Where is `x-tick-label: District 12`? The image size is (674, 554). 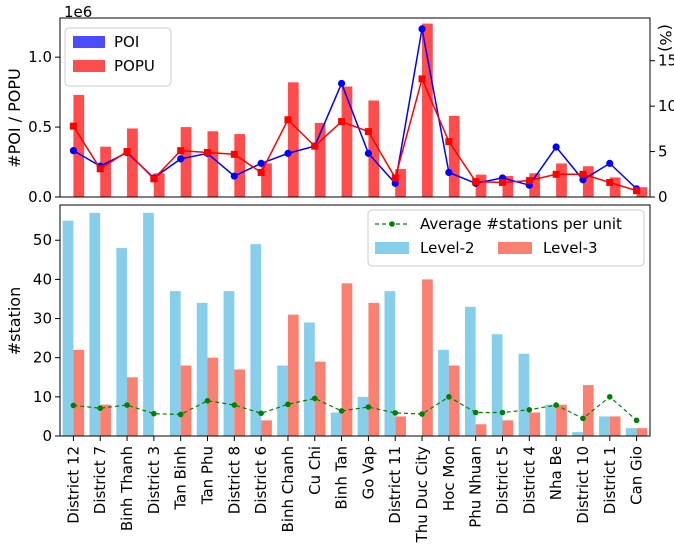 x-tick-label: District 12 is located at coordinates (73, 485).